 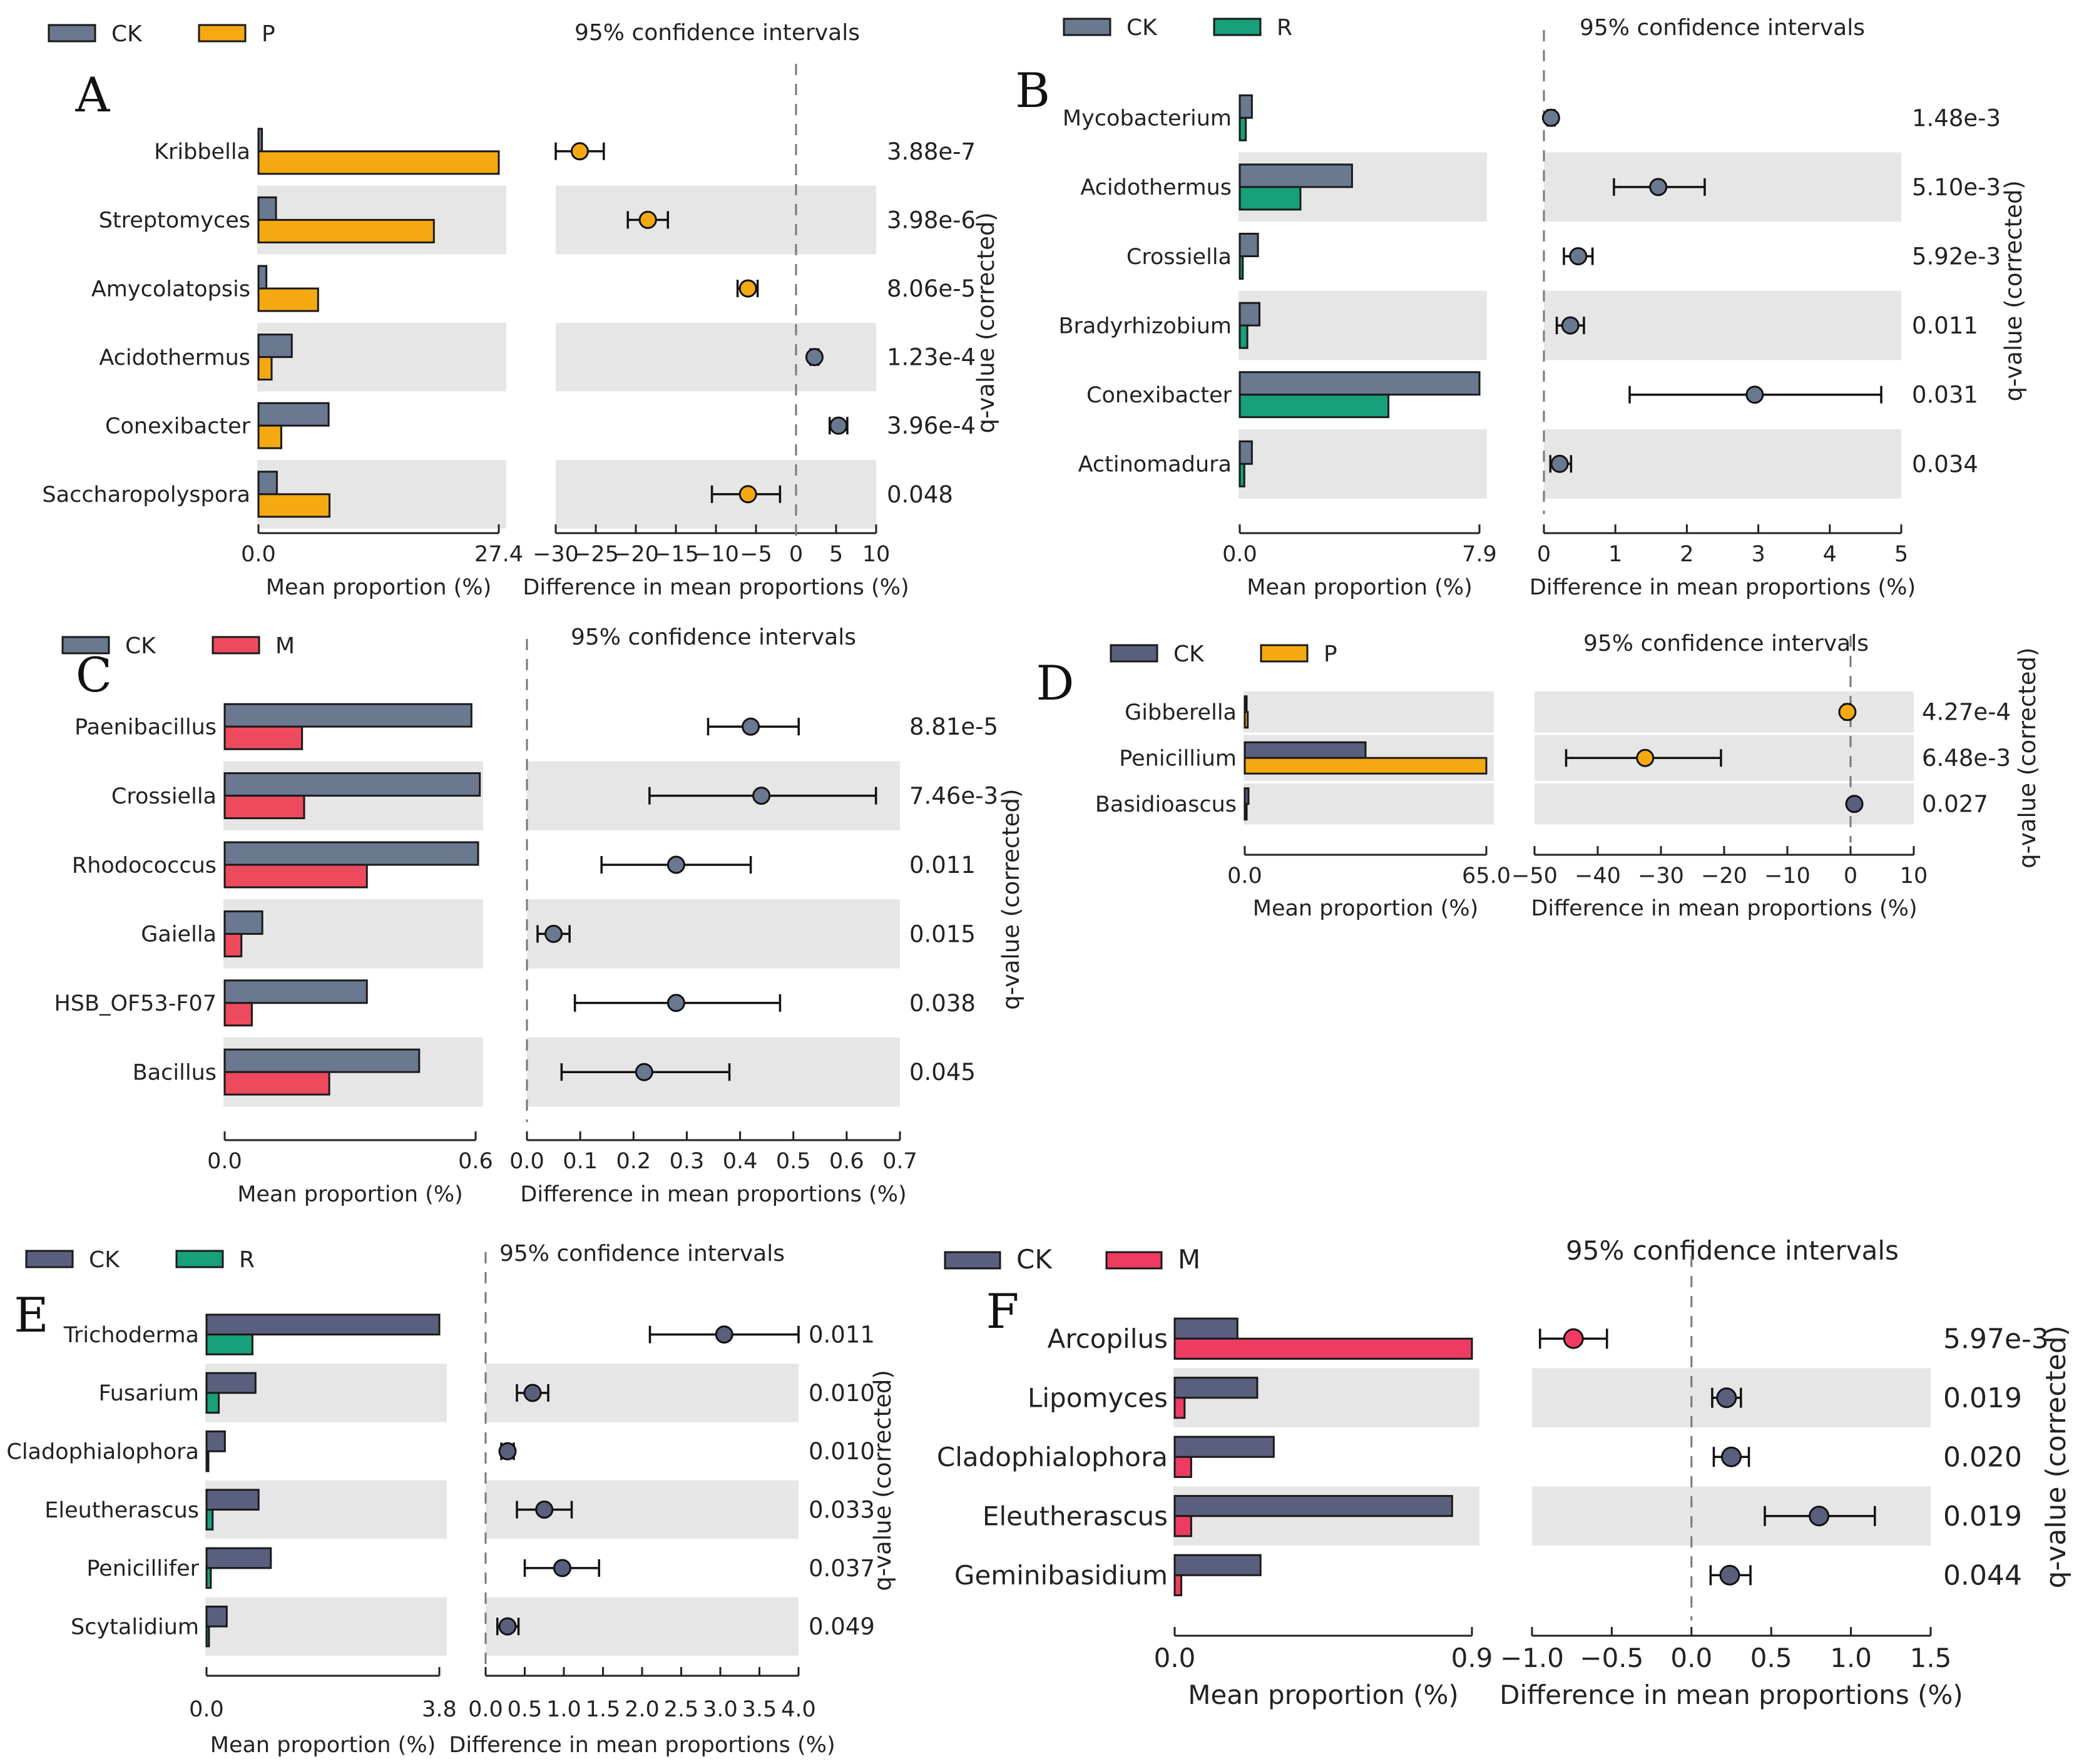 What do you see at coordinates (1758, 554) in the screenshot?
I see `diff-tick-label: 3` at bounding box center [1758, 554].